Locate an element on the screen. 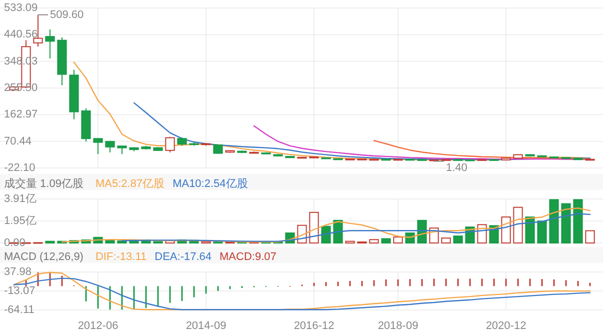 This screenshot has height=335, width=603. chart-title: 成交量 1.09亿股 is located at coordinates (44, 183).